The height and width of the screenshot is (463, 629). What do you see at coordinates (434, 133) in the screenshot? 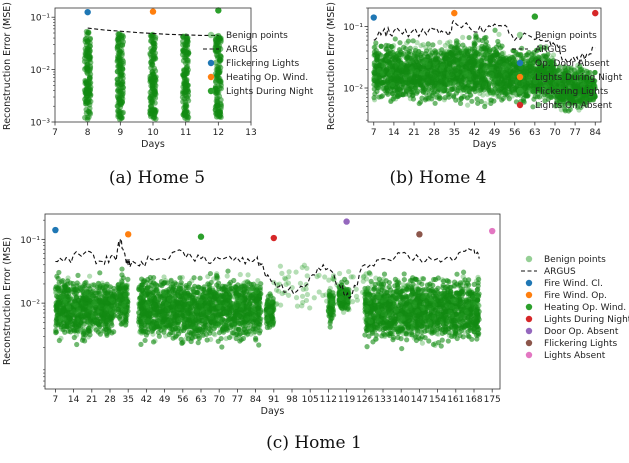
I see `x-tick-label: 28` at bounding box center [434, 133].